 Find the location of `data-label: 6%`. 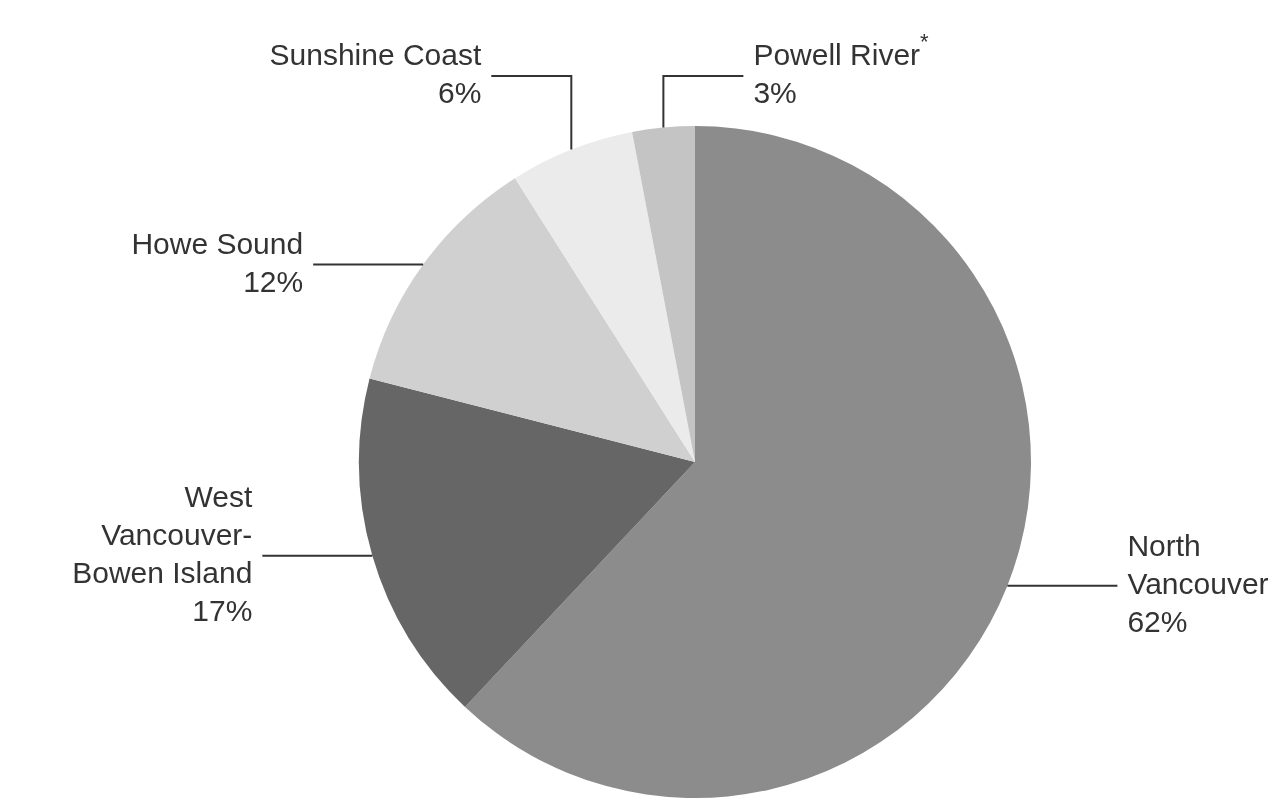

data-label: 6% is located at coordinates (459, 93).